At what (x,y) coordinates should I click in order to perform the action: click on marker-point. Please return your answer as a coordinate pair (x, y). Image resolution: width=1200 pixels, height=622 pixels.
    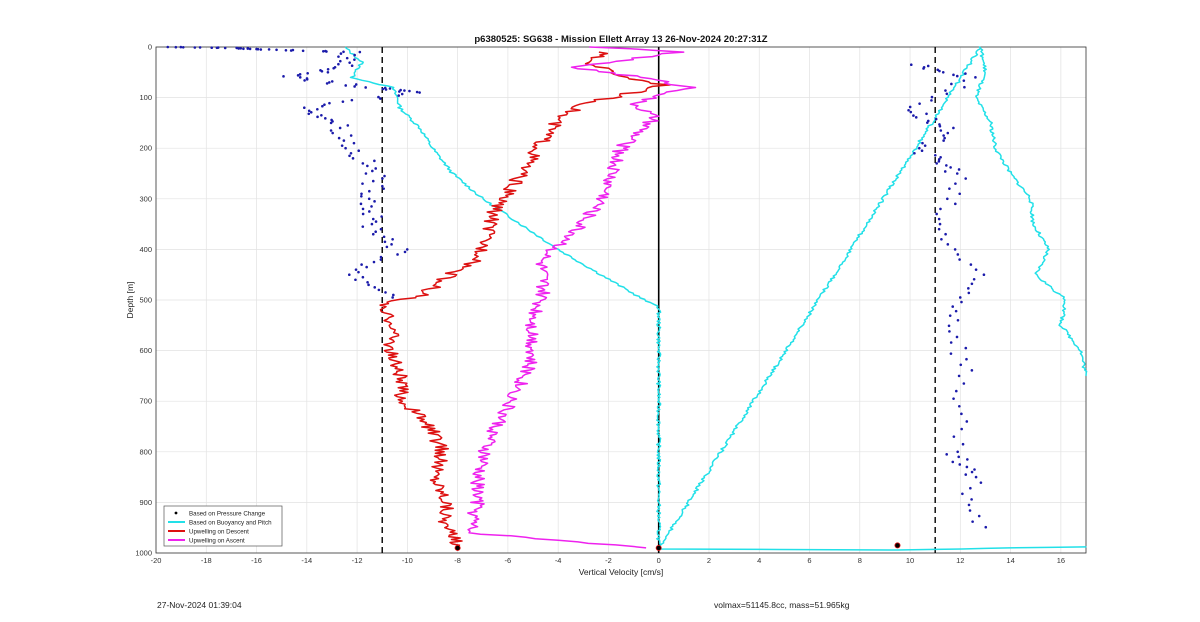
    Looking at the image, I should click on (658, 547).